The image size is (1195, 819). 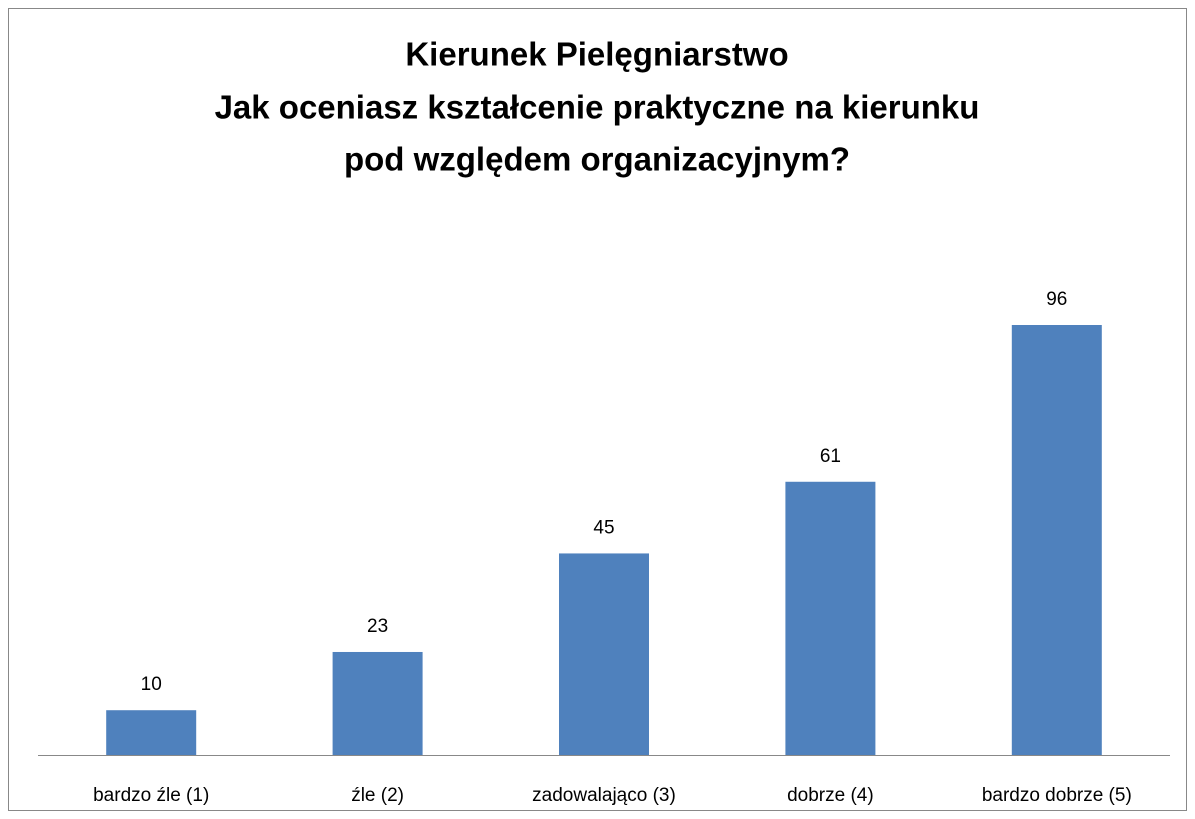 I want to click on data-label: 23, so click(x=377, y=626).